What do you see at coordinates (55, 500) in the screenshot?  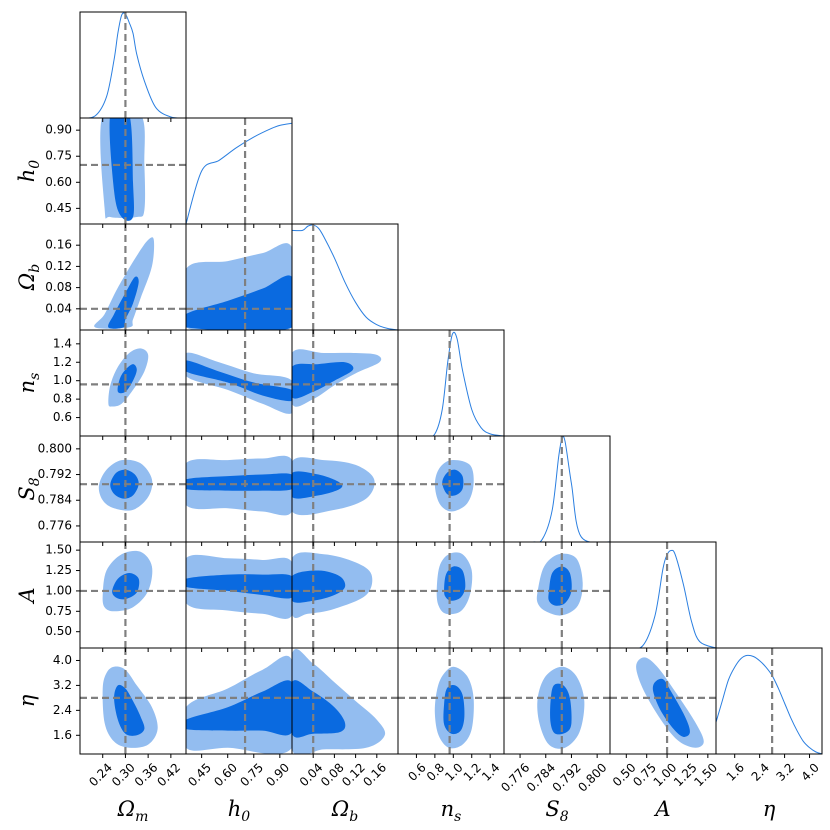 I see `y-tick-label-S8: 0.784` at bounding box center [55, 500].